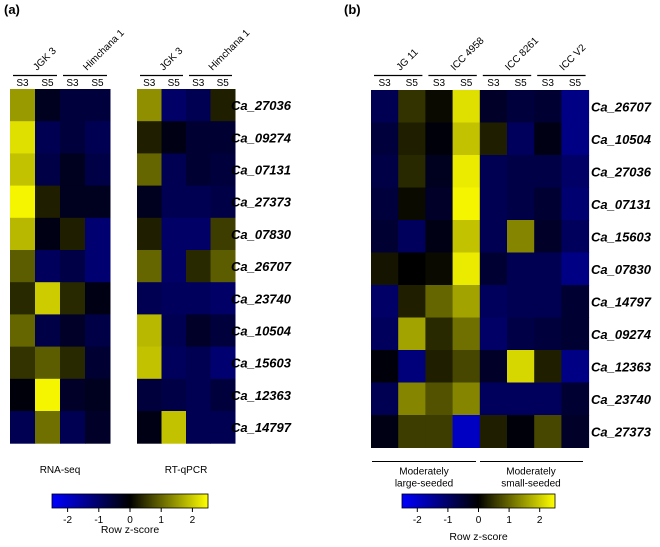 Image resolution: width=660 pixels, height=547 pixels. Describe the element at coordinates (408, 60) in the screenshot. I see `group-label: JG 11` at that location.